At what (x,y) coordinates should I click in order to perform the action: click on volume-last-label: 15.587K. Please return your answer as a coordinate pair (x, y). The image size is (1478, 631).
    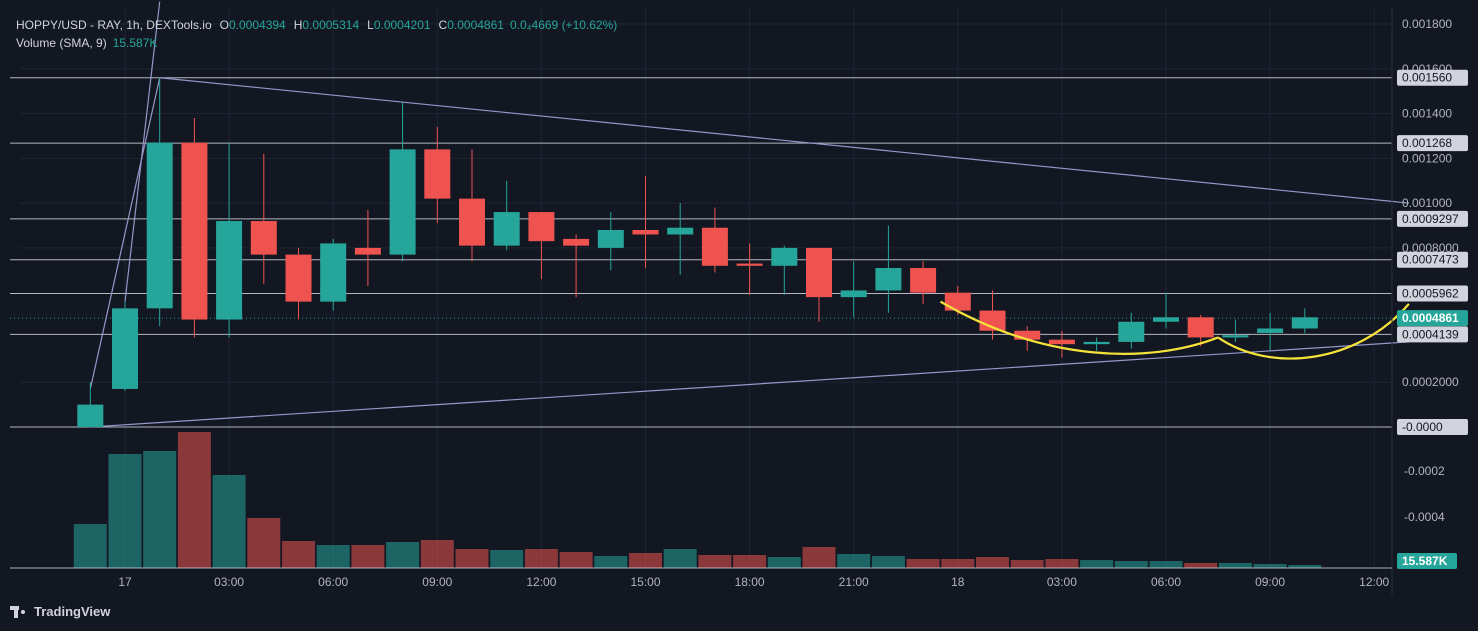
    Looking at the image, I should click on (1425, 561).